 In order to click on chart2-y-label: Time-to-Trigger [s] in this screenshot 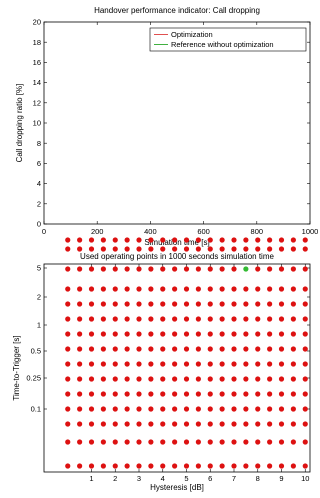, I will do `click(16, 367)`.